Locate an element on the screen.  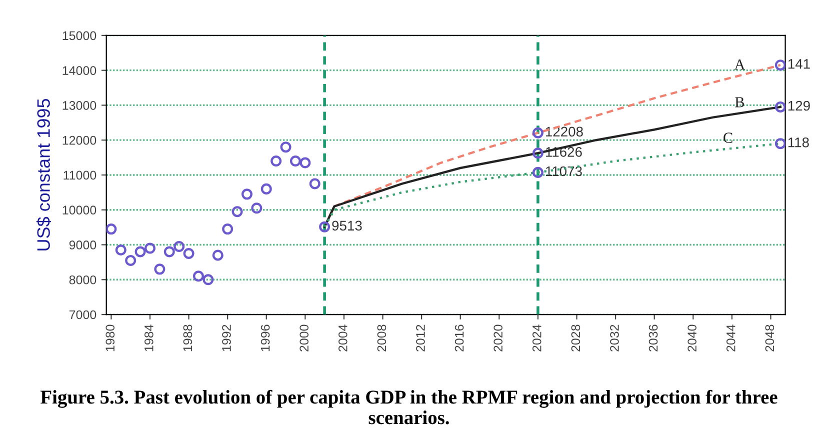
x-tick-label: 2044 is located at coordinates (731, 338).